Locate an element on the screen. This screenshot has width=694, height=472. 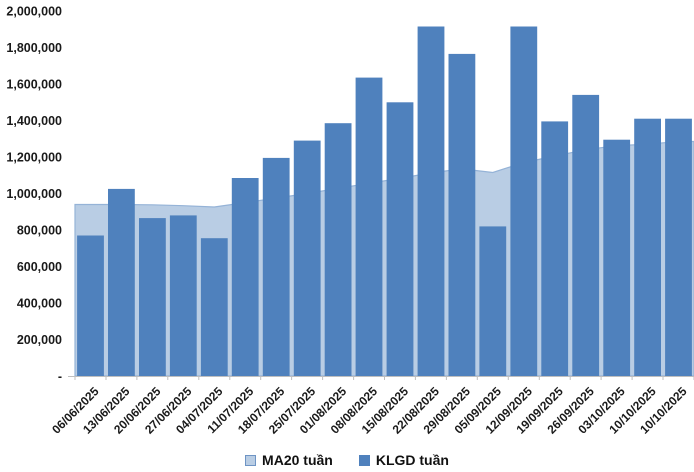
legend-item-klgd: KLGD tuần is located at coordinates (403, 460).